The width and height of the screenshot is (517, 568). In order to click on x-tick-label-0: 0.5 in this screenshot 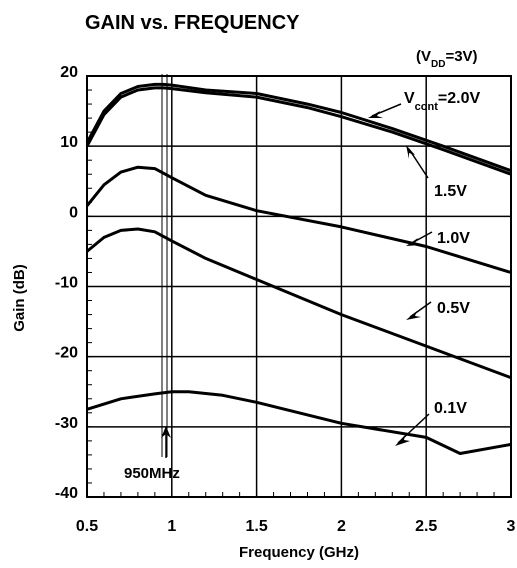, I will do `click(87, 526)`.